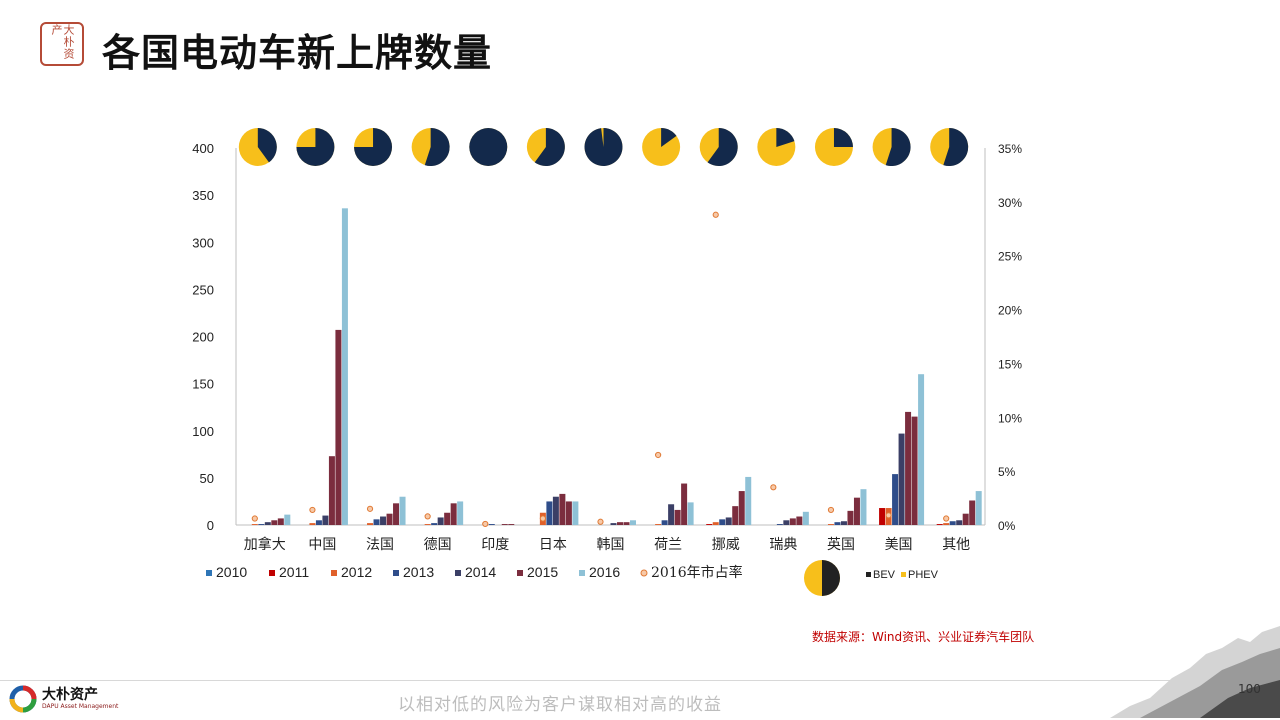 The image size is (1280, 720). I want to click on x-category-label: 德国, so click(438, 545).